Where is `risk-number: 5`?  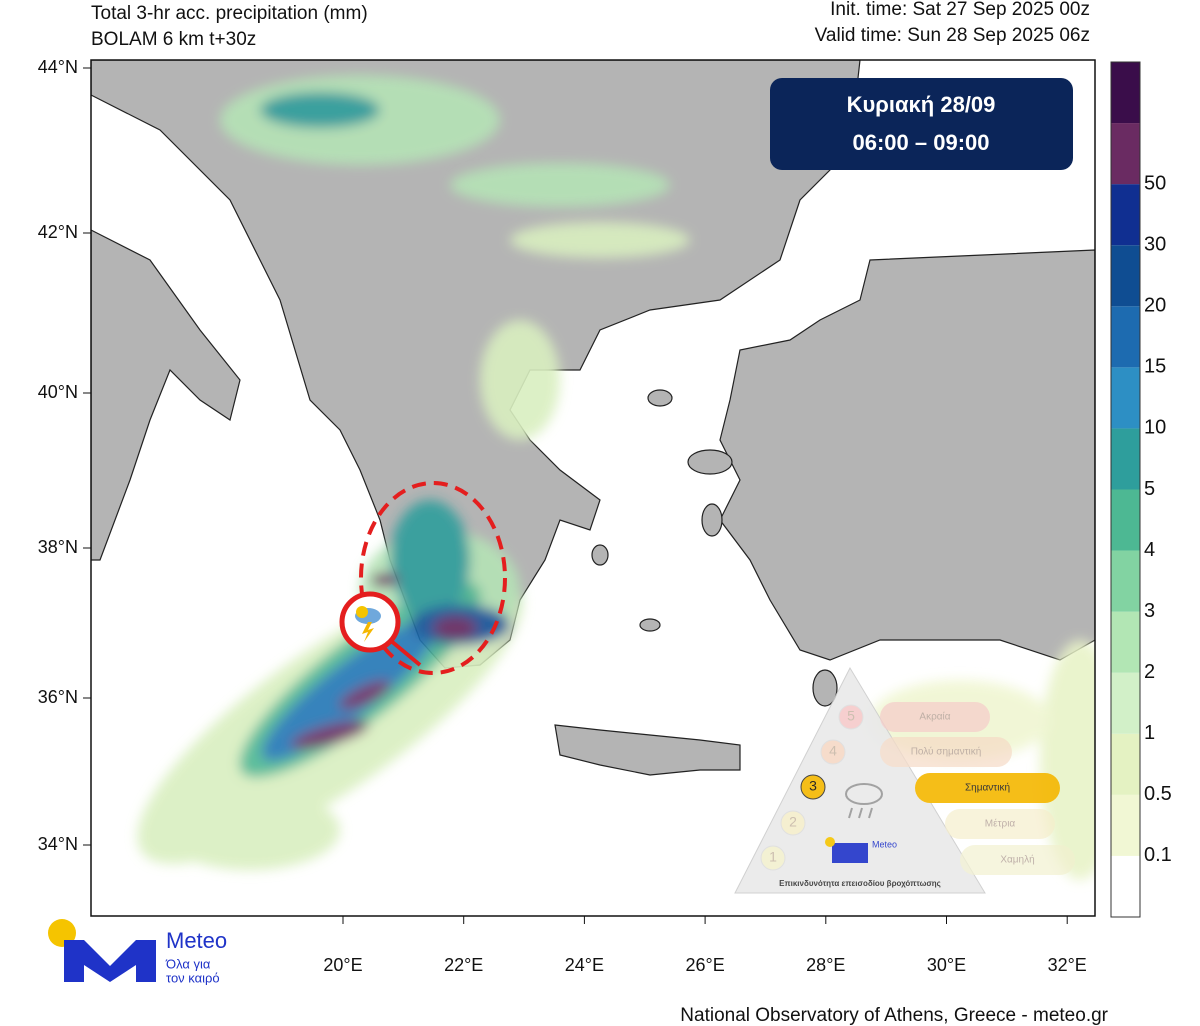
risk-number: 5 is located at coordinates (851, 716).